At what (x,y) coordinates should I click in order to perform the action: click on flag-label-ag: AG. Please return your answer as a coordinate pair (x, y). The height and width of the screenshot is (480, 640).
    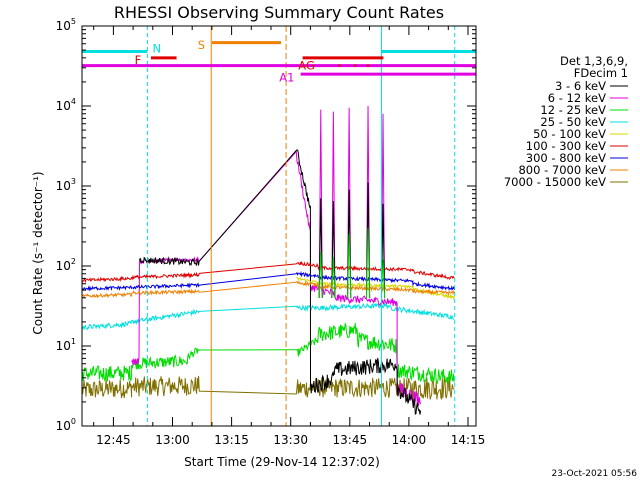
    Looking at the image, I should click on (306, 66).